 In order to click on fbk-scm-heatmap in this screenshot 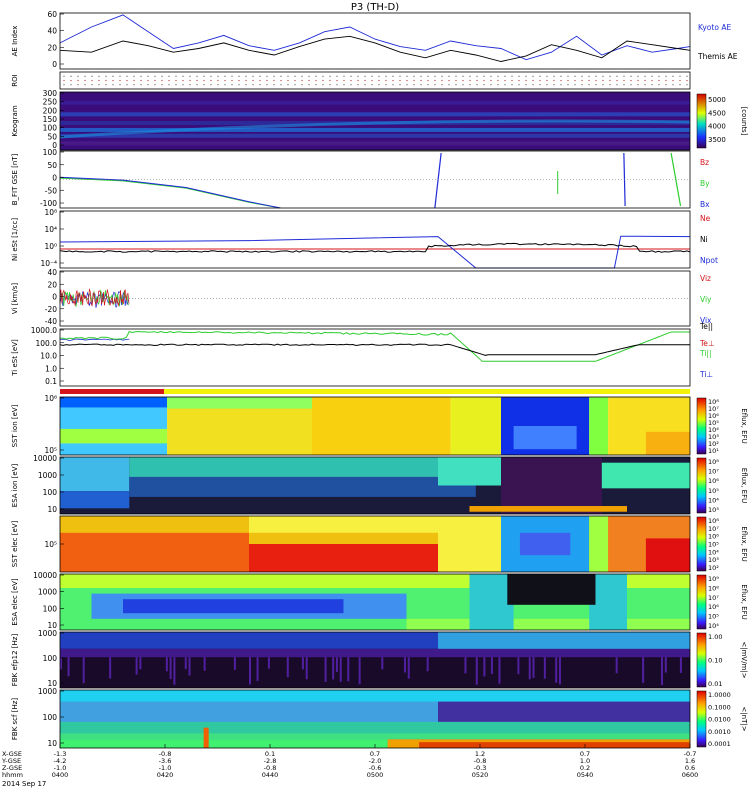, I will do `click(375, 719)`.